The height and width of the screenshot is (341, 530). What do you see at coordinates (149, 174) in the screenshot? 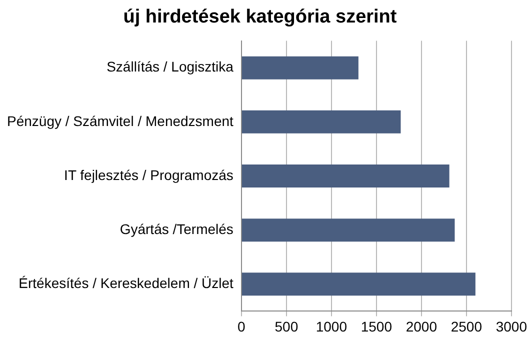
I see `y-tick-label: IT fejlesztés / Programozás` at bounding box center [149, 174].